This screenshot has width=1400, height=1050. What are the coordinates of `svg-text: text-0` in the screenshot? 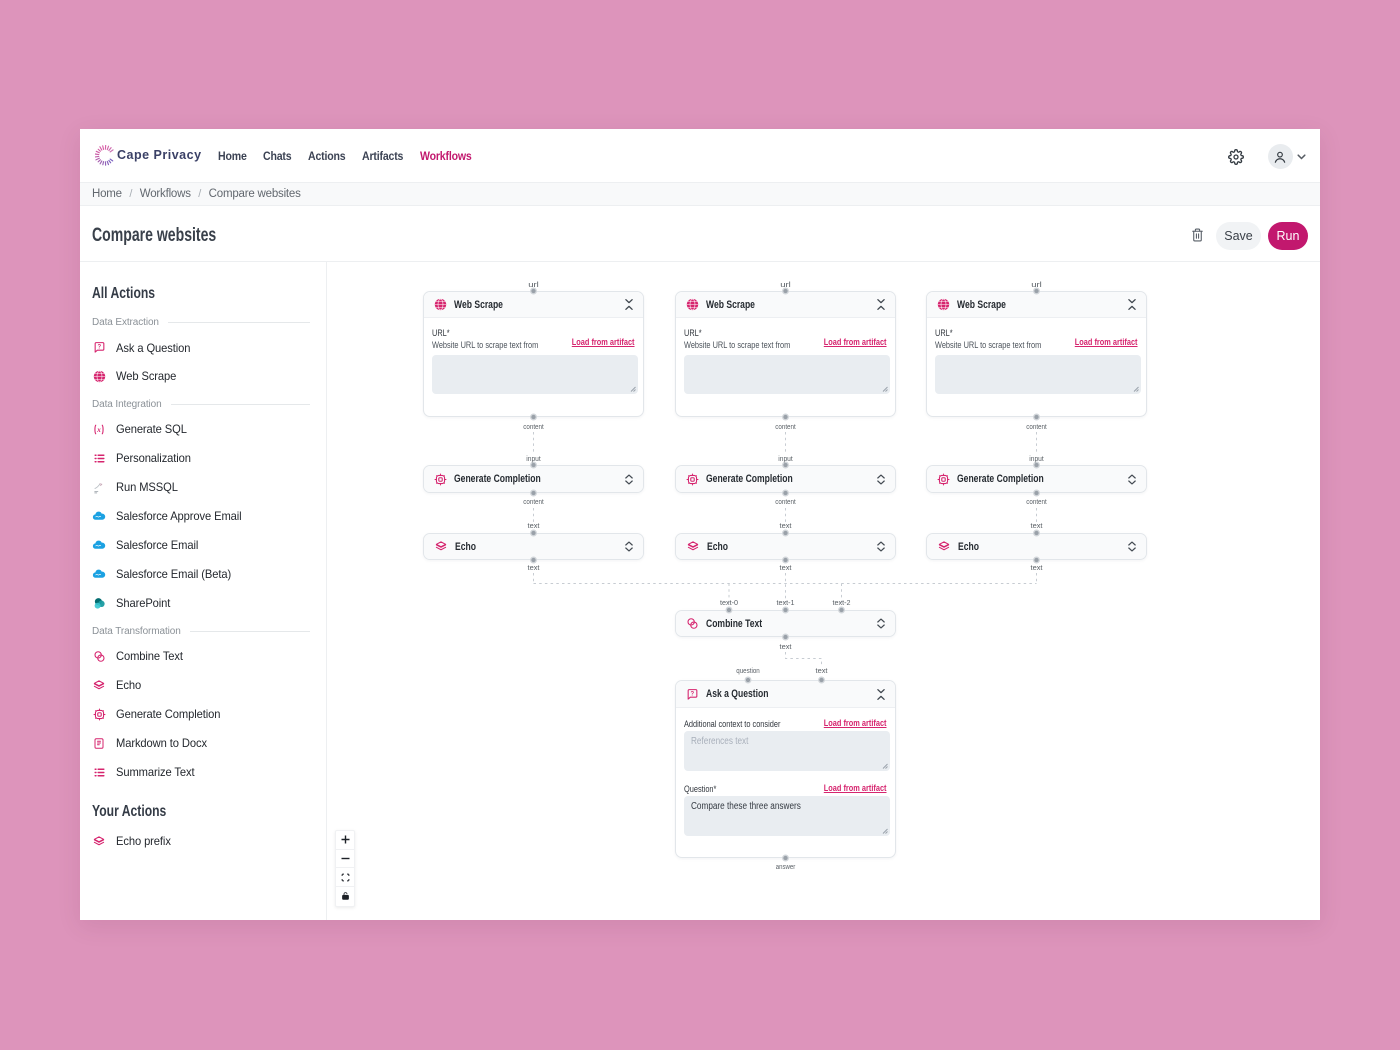 It's located at (729, 603).